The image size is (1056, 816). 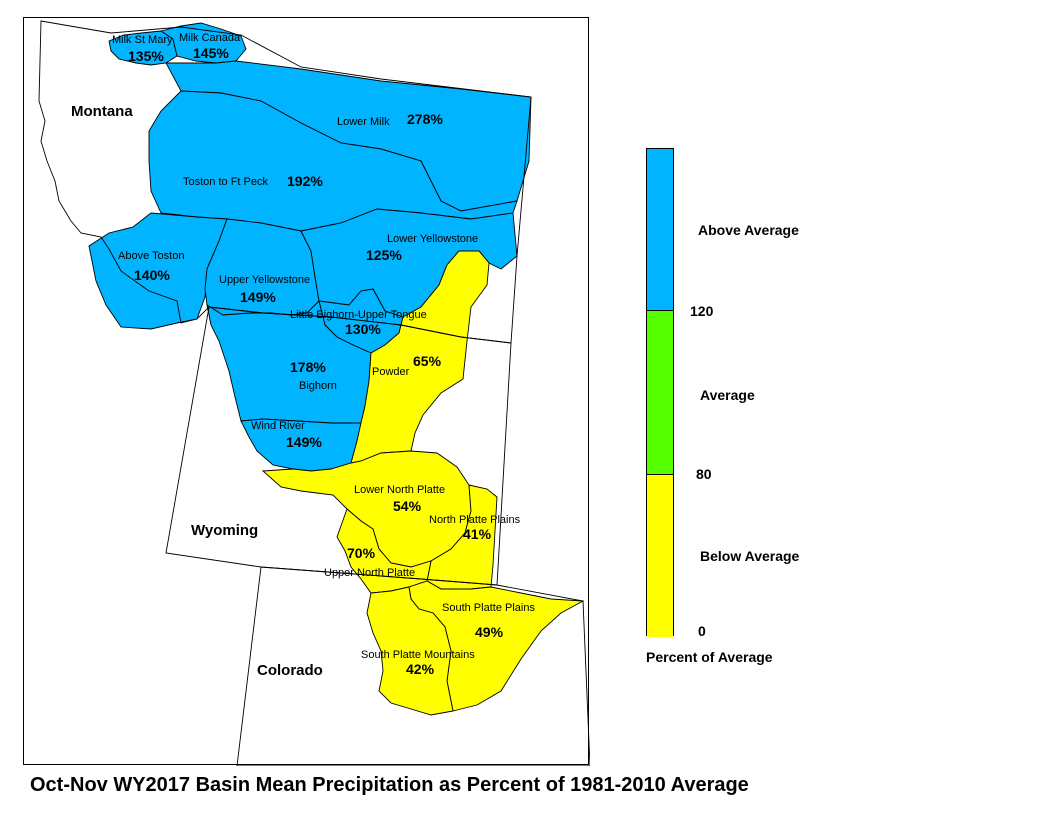 What do you see at coordinates (750, 556) in the screenshot?
I see `legend-label-below: Below Average` at bounding box center [750, 556].